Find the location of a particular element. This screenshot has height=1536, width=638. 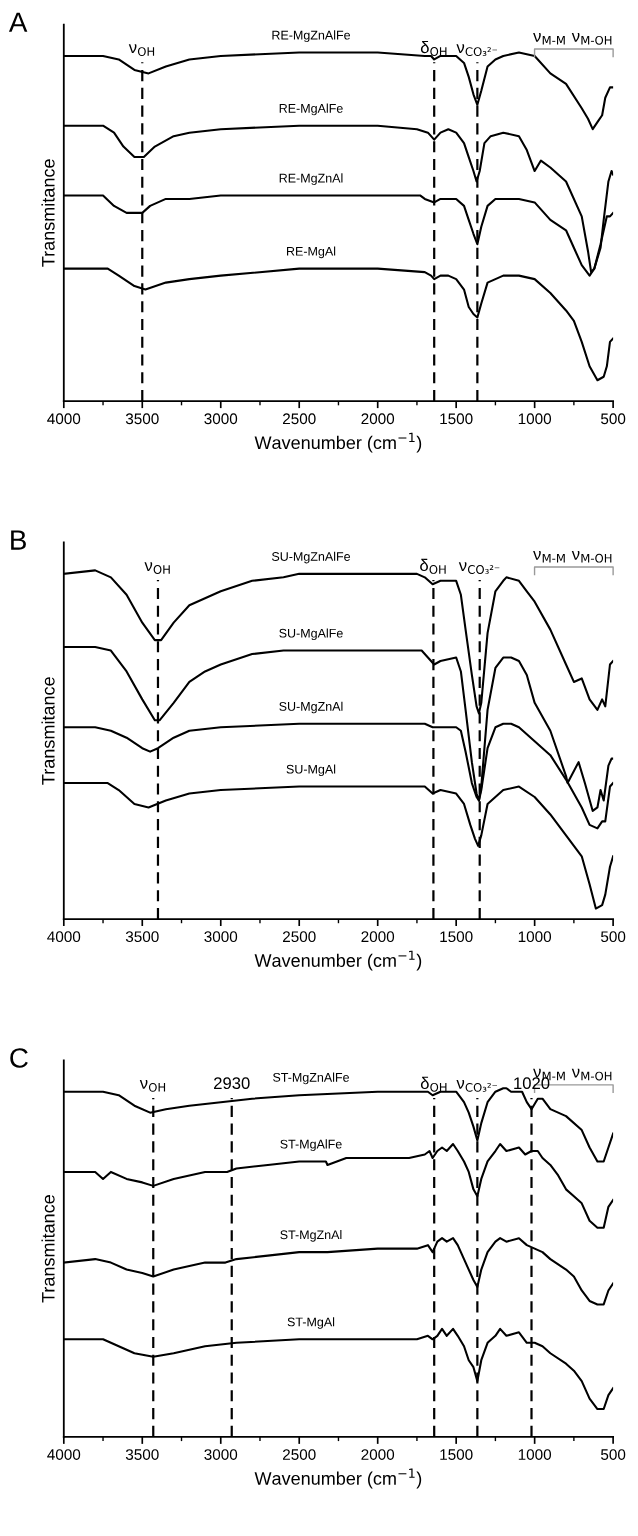

series-label: ST-MgAl is located at coordinates (311, 1323).